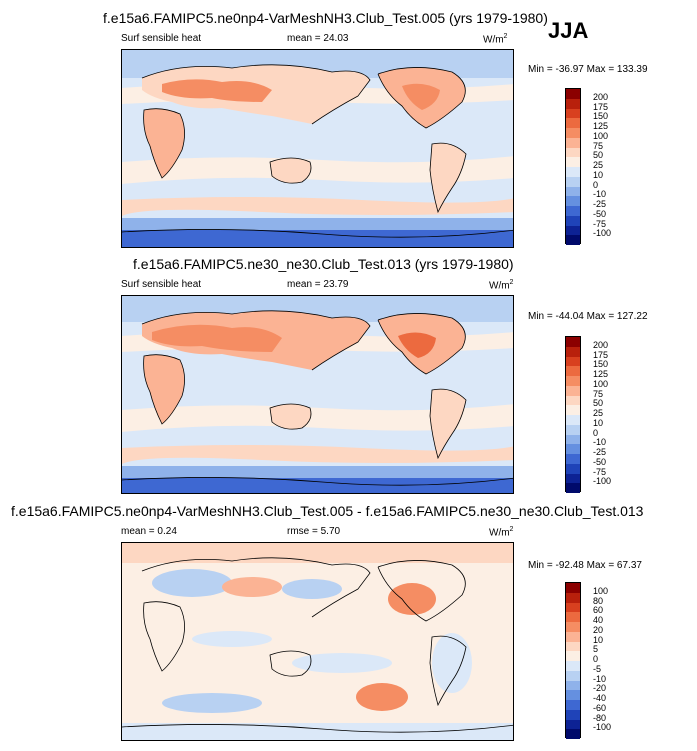 This screenshot has width=697, height=751. Describe the element at coordinates (317, 148) in the screenshot. I see `panel1-map` at that location.